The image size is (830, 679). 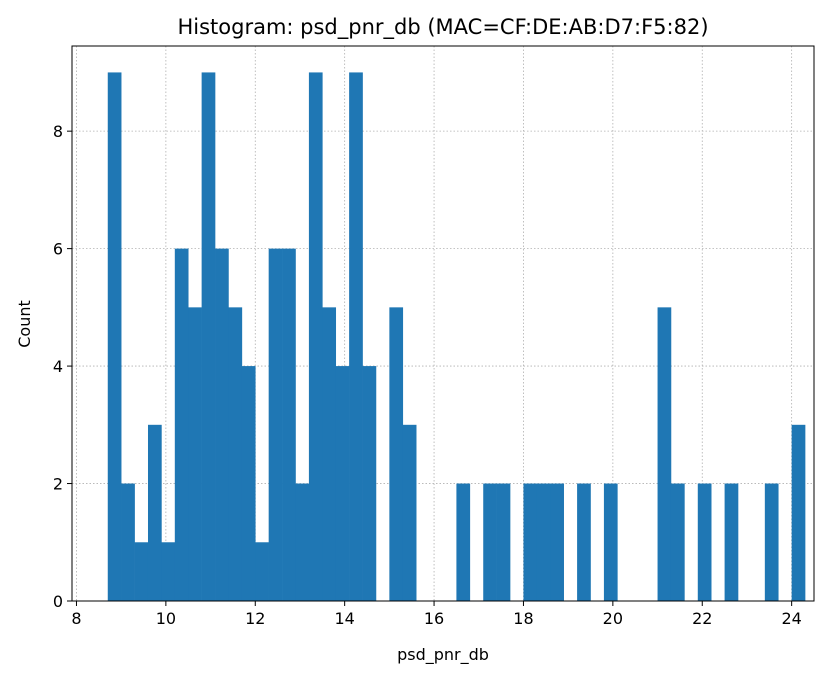 What do you see at coordinates (58, 131) in the screenshot?
I see `y-tick-label: 8` at bounding box center [58, 131].